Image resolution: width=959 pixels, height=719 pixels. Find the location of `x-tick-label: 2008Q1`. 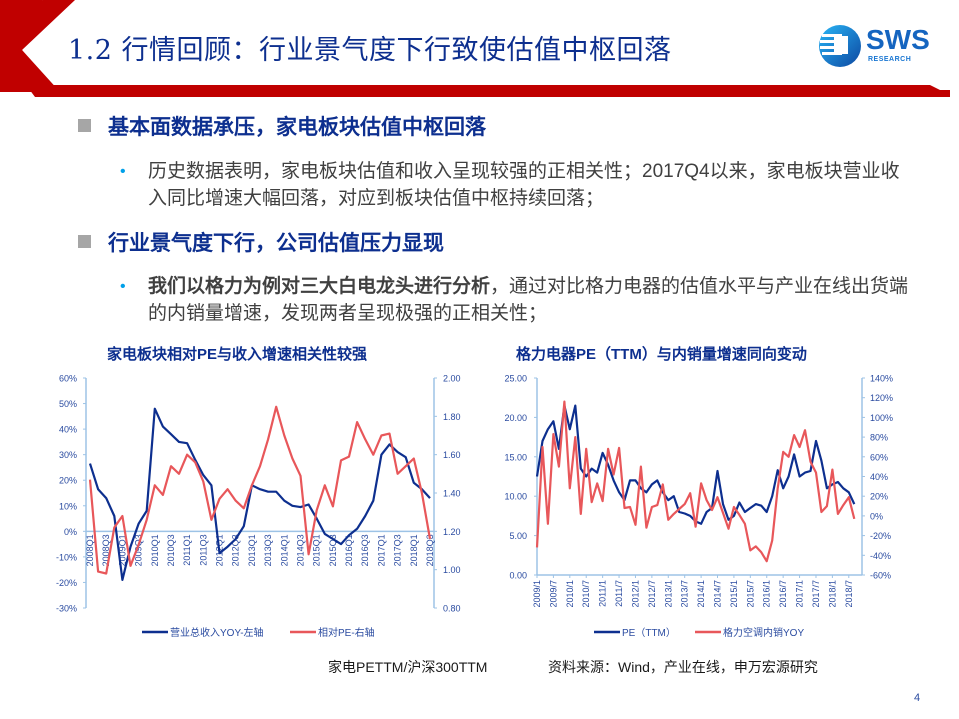

x-tick-label: 2008Q1 is located at coordinates (90, 550).